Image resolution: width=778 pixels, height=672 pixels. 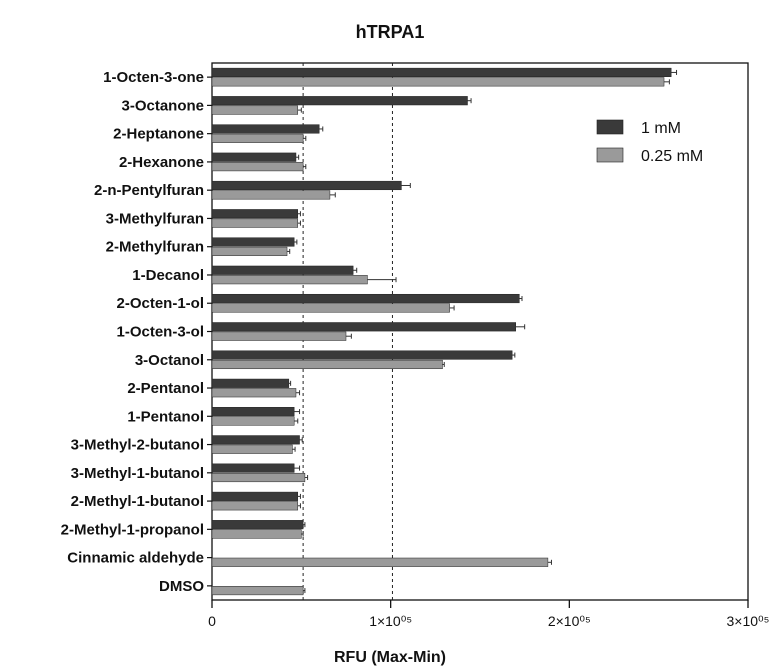 I want to click on category-label: 3-Octanol, so click(x=169, y=360).